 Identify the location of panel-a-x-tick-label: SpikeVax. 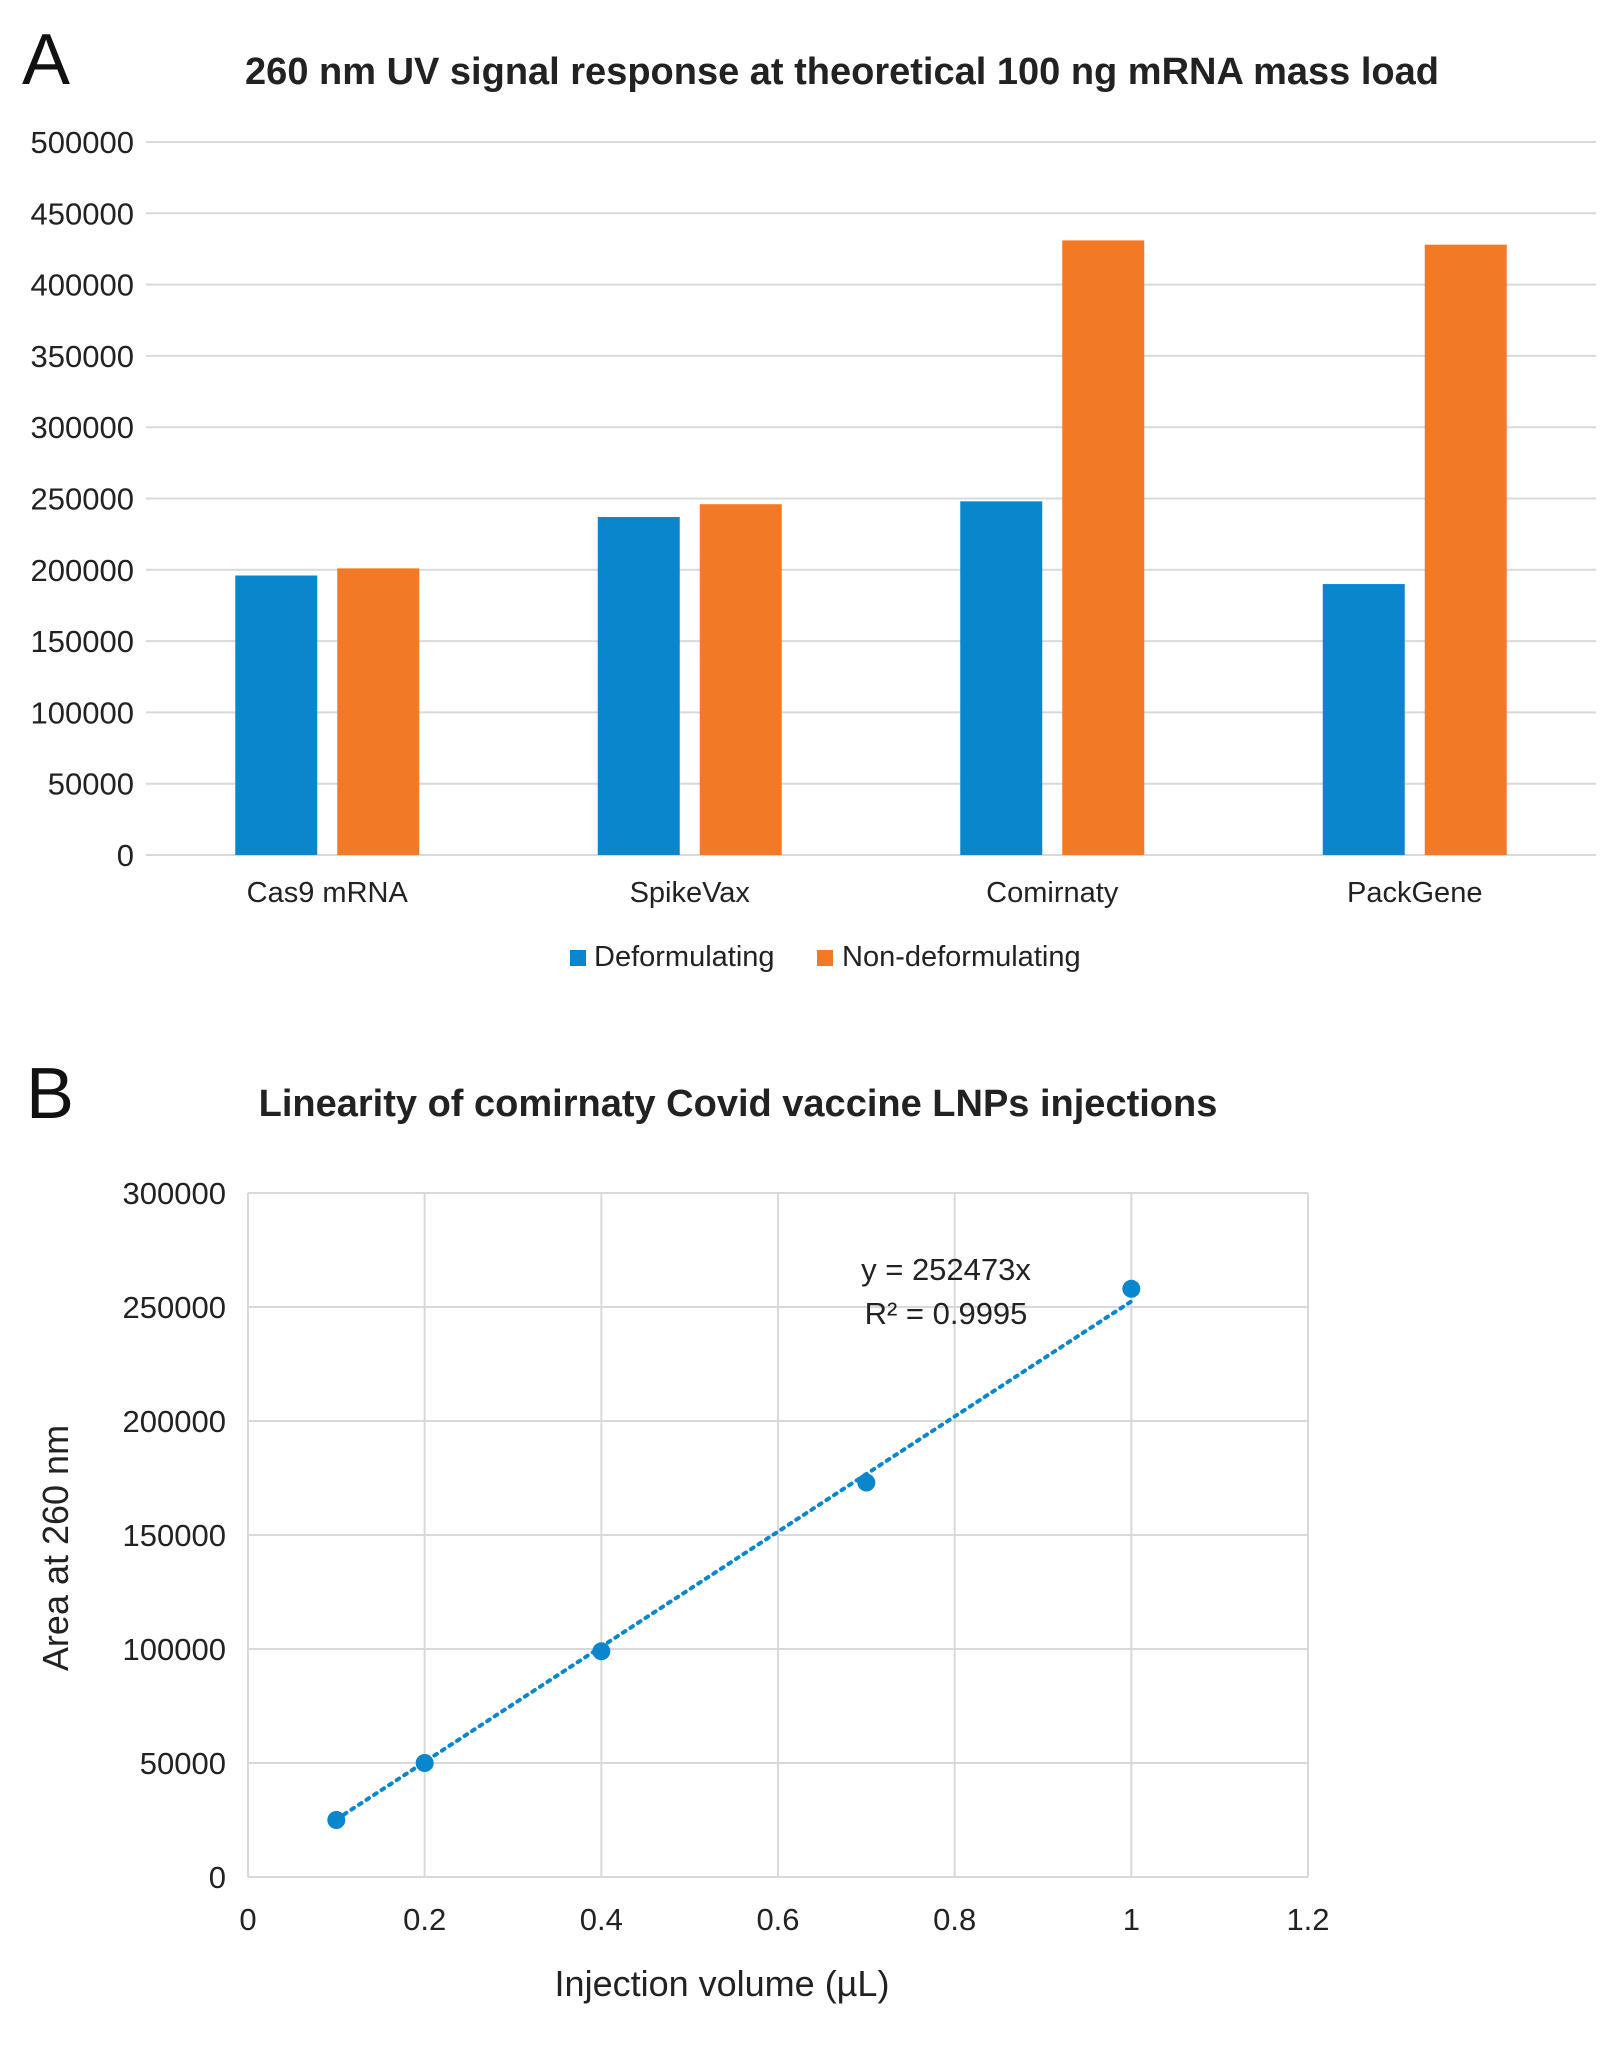
(690, 893).